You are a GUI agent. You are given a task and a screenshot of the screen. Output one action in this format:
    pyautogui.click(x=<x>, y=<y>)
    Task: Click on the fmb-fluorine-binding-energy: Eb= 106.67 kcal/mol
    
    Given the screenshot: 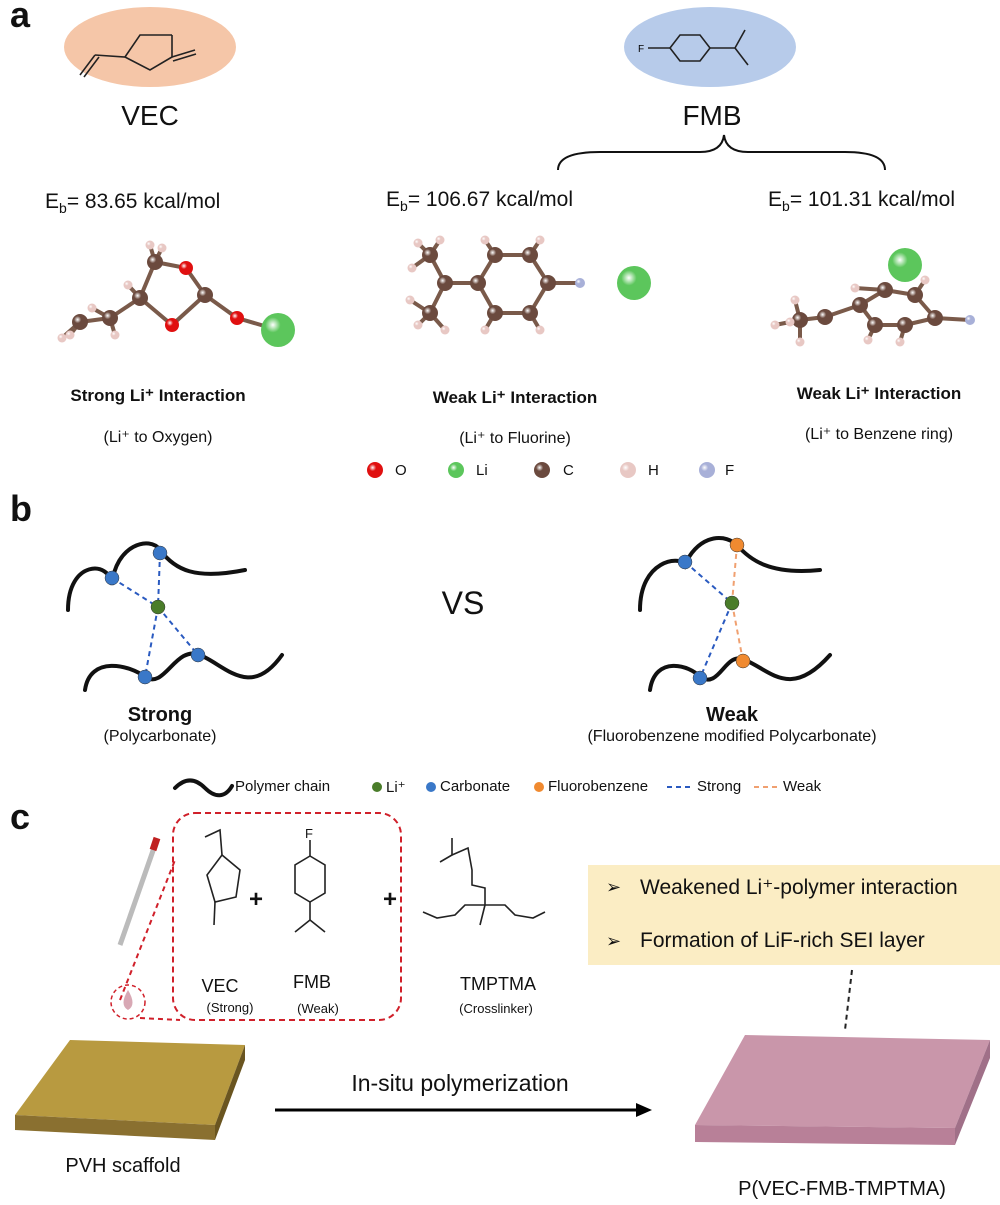 What is the action you would take?
    pyautogui.click(x=480, y=201)
    